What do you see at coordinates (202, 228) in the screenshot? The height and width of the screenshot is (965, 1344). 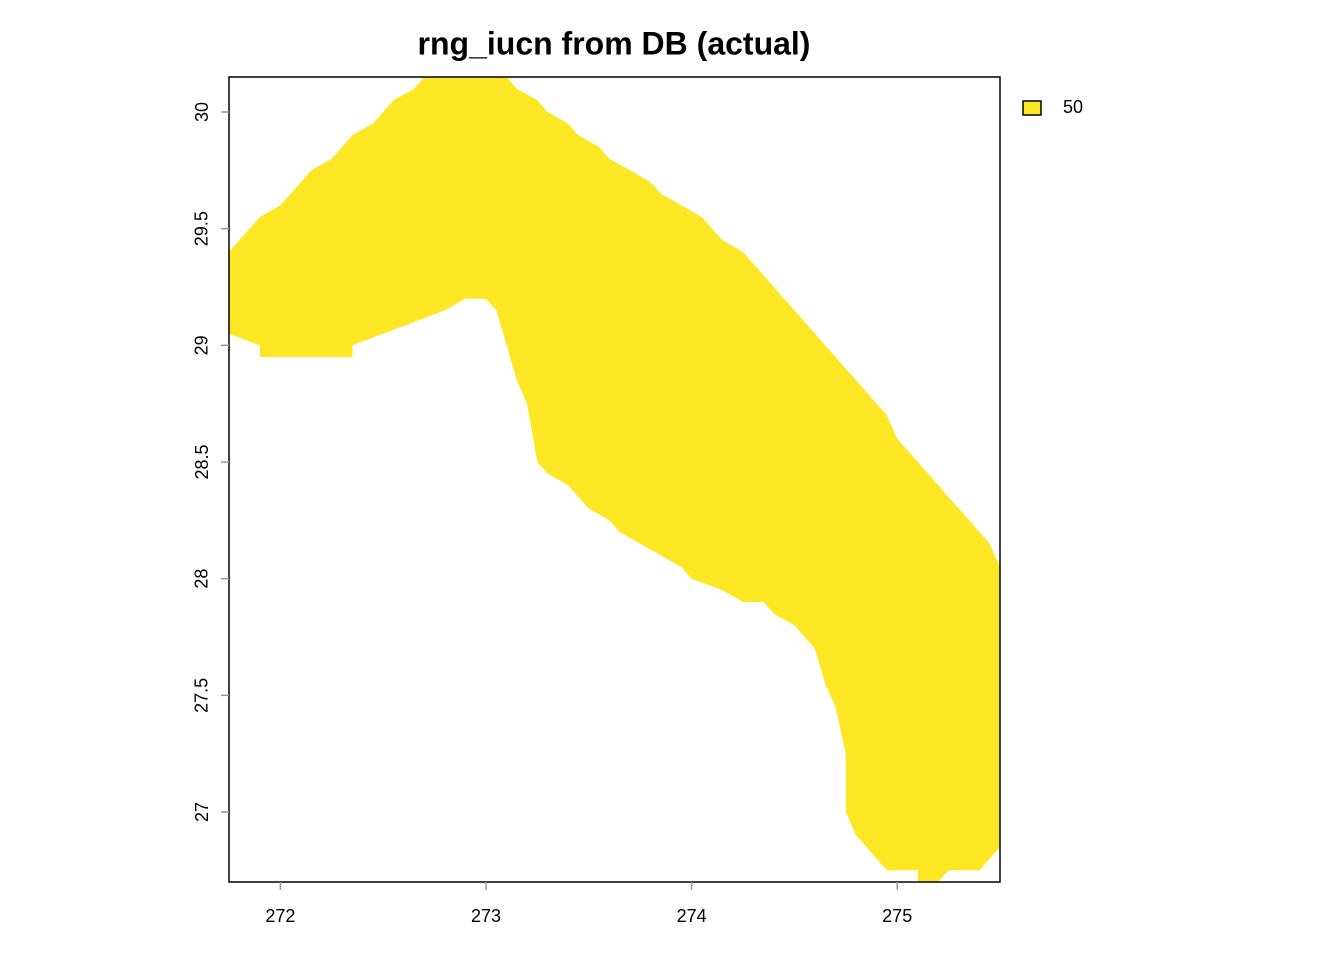 I see `y-tick-label: 29.5` at bounding box center [202, 228].